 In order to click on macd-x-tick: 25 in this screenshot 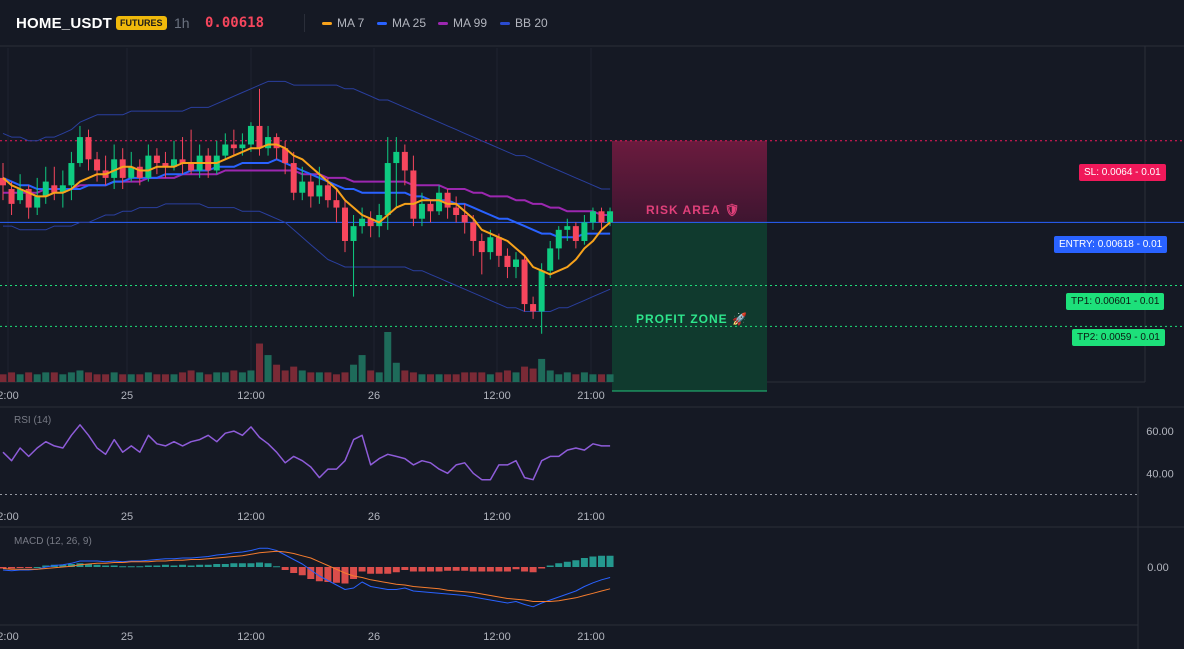, I will do `click(127, 637)`.